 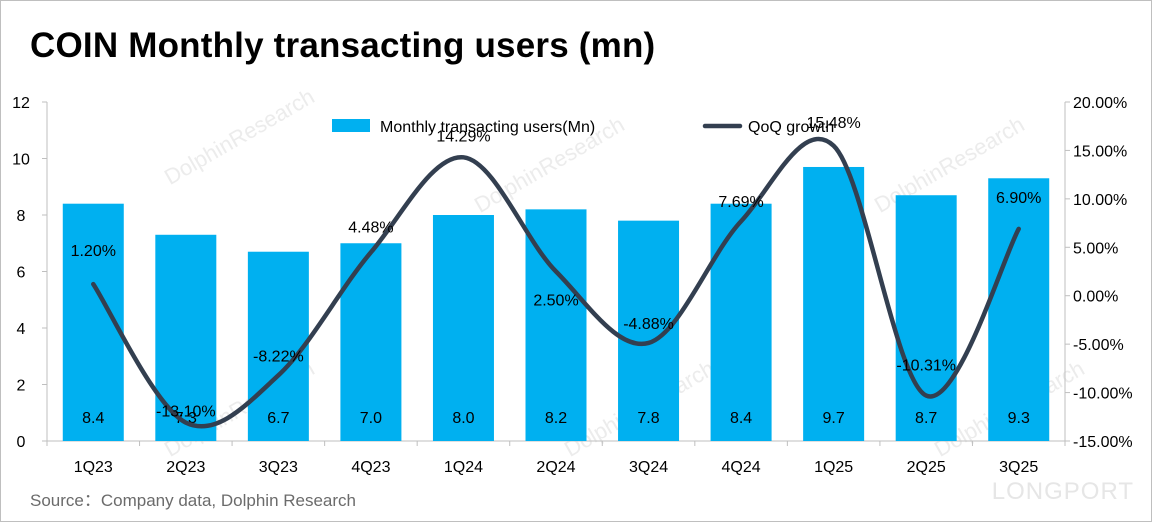 I want to click on y-left-tick-label: 6, so click(x=21, y=273).